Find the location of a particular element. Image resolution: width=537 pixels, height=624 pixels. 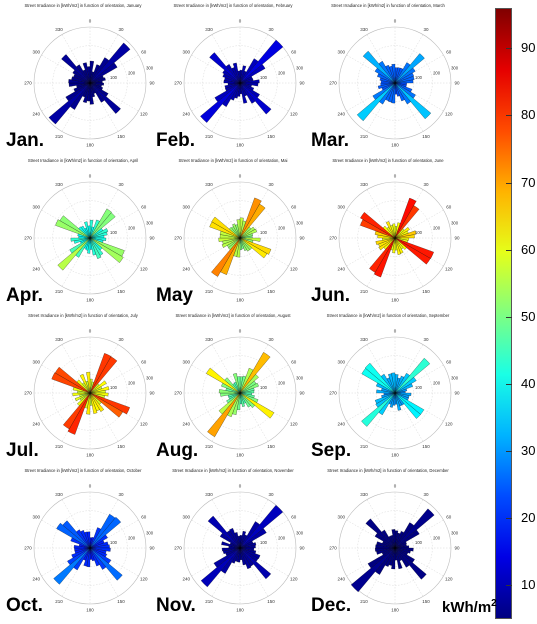

colorbar-unit-sup: 2 is located at coordinates (494, 603).